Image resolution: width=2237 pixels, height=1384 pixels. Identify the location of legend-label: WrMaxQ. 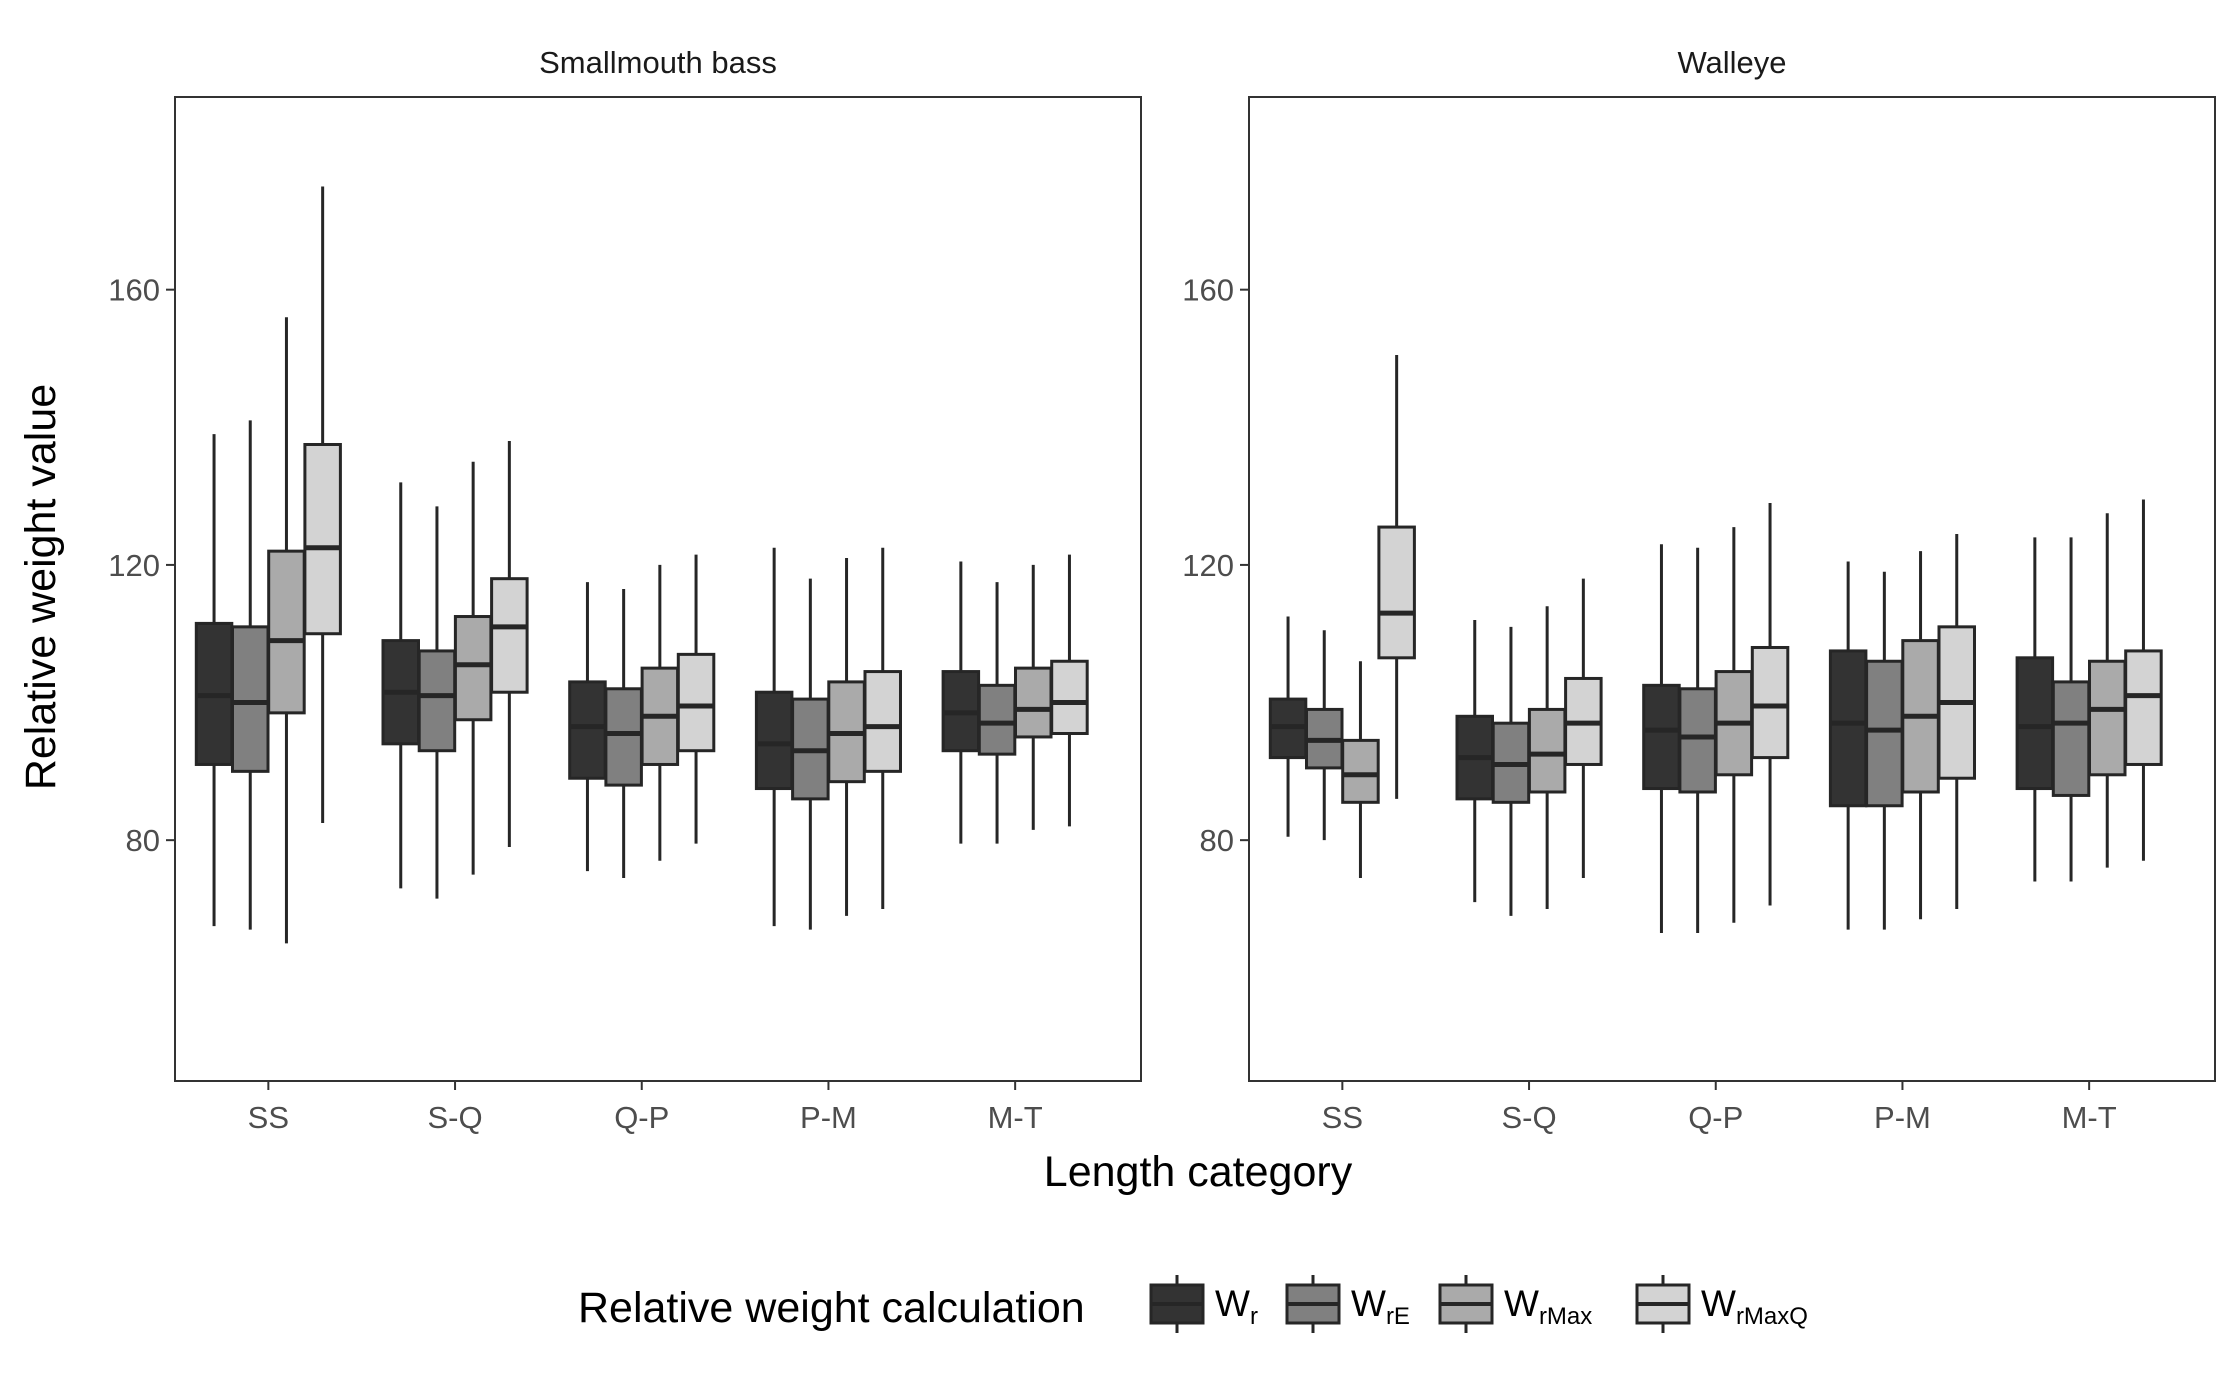
(1754, 1306).